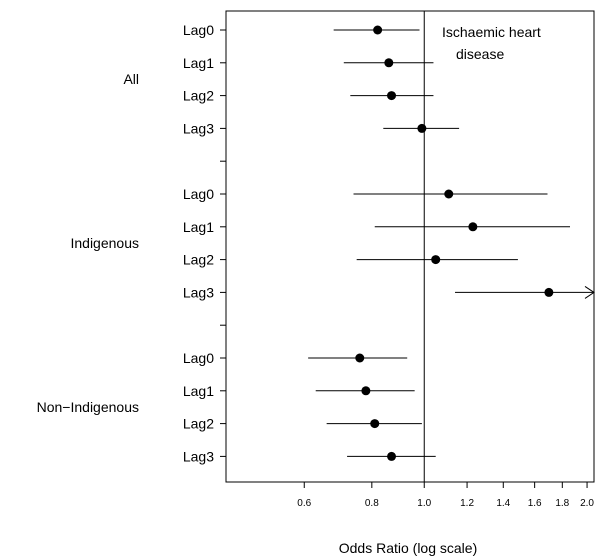  I want to click on annotation-line-2: disease, so click(480, 54).